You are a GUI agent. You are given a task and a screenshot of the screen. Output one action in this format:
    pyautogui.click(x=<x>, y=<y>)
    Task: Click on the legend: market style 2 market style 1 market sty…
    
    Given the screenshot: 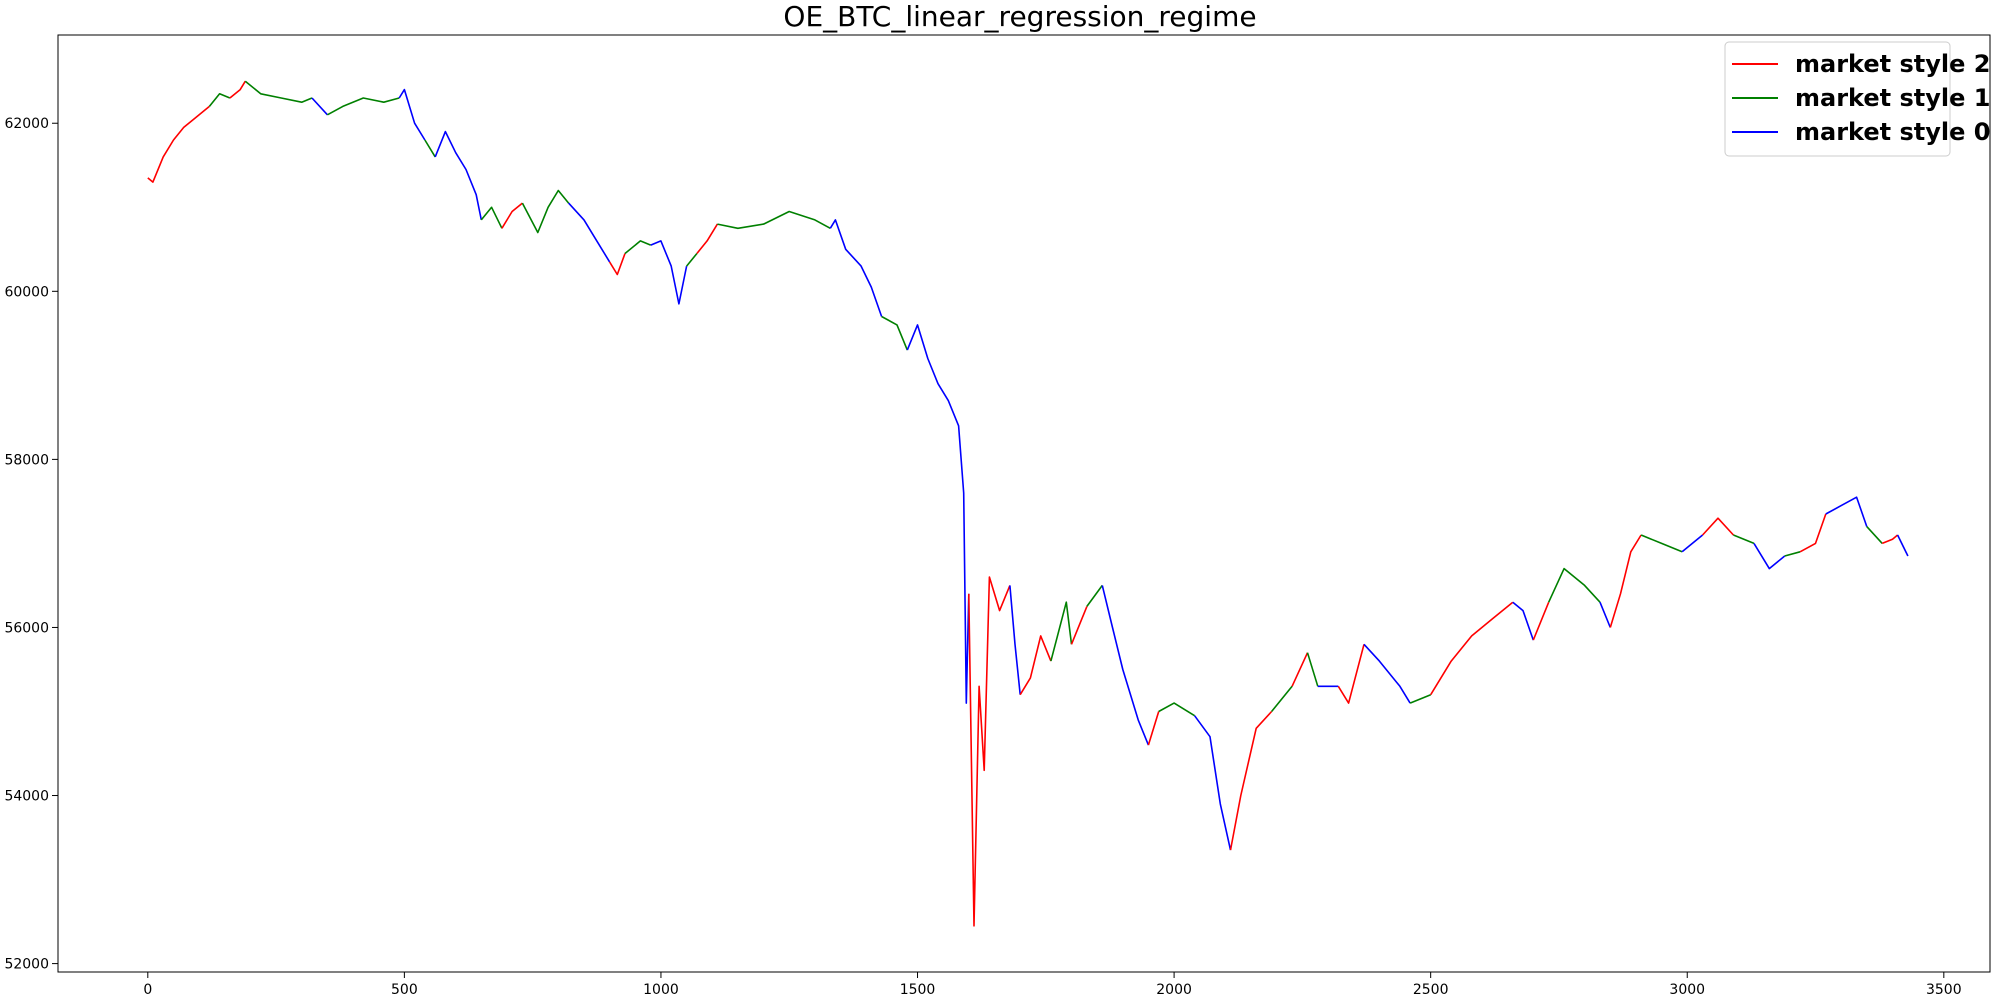 What is the action you would take?
    pyautogui.click(x=1857, y=99)
    